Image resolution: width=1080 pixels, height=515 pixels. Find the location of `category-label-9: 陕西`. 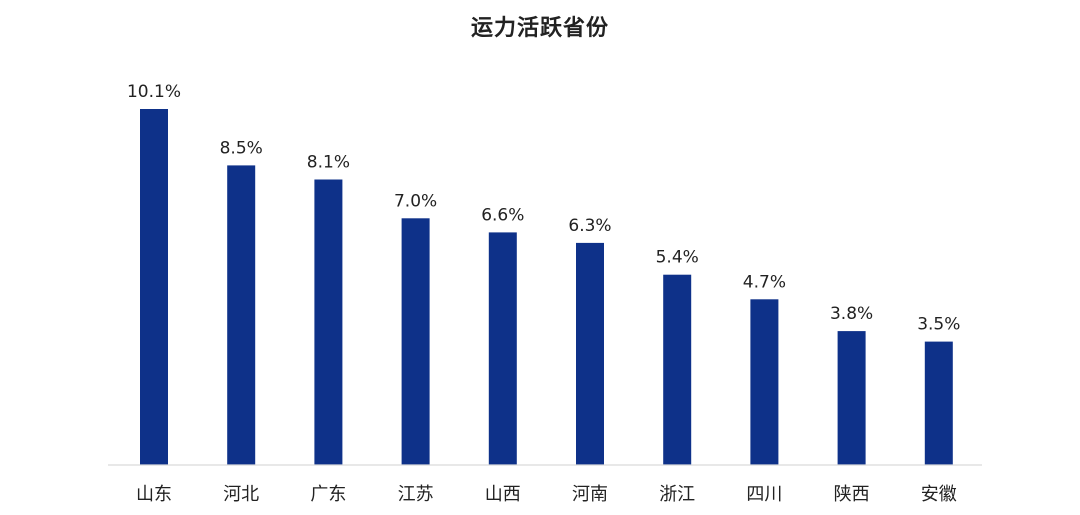

category-label-9: 陕西 is located at coordinates (852, 494).